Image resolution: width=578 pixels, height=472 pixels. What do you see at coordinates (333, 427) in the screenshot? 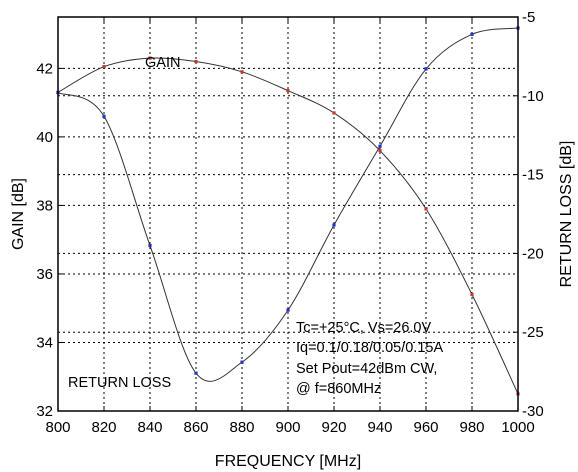
I see `x-tick-label: 920` at bounding box center [333, 427].